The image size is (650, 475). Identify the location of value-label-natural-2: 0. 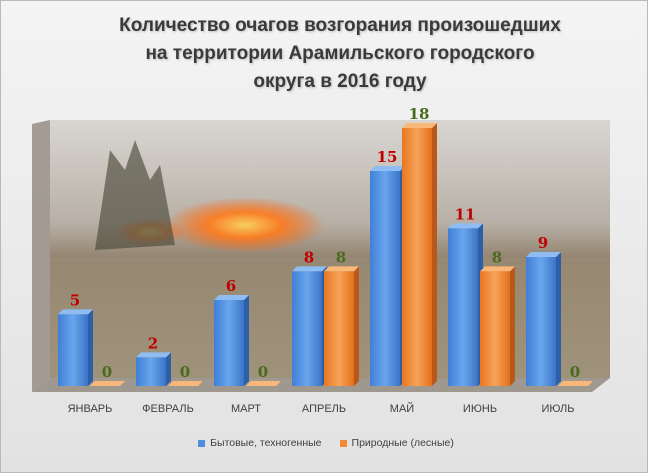
(185, 372).